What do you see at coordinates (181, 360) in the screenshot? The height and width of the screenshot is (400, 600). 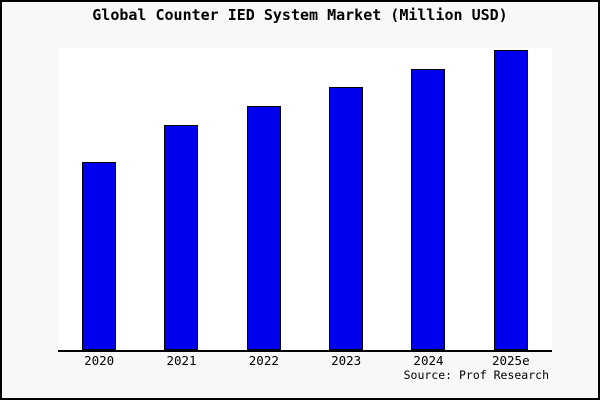 I see `x-tick-label: 2021` at bounding box center [181, 360].